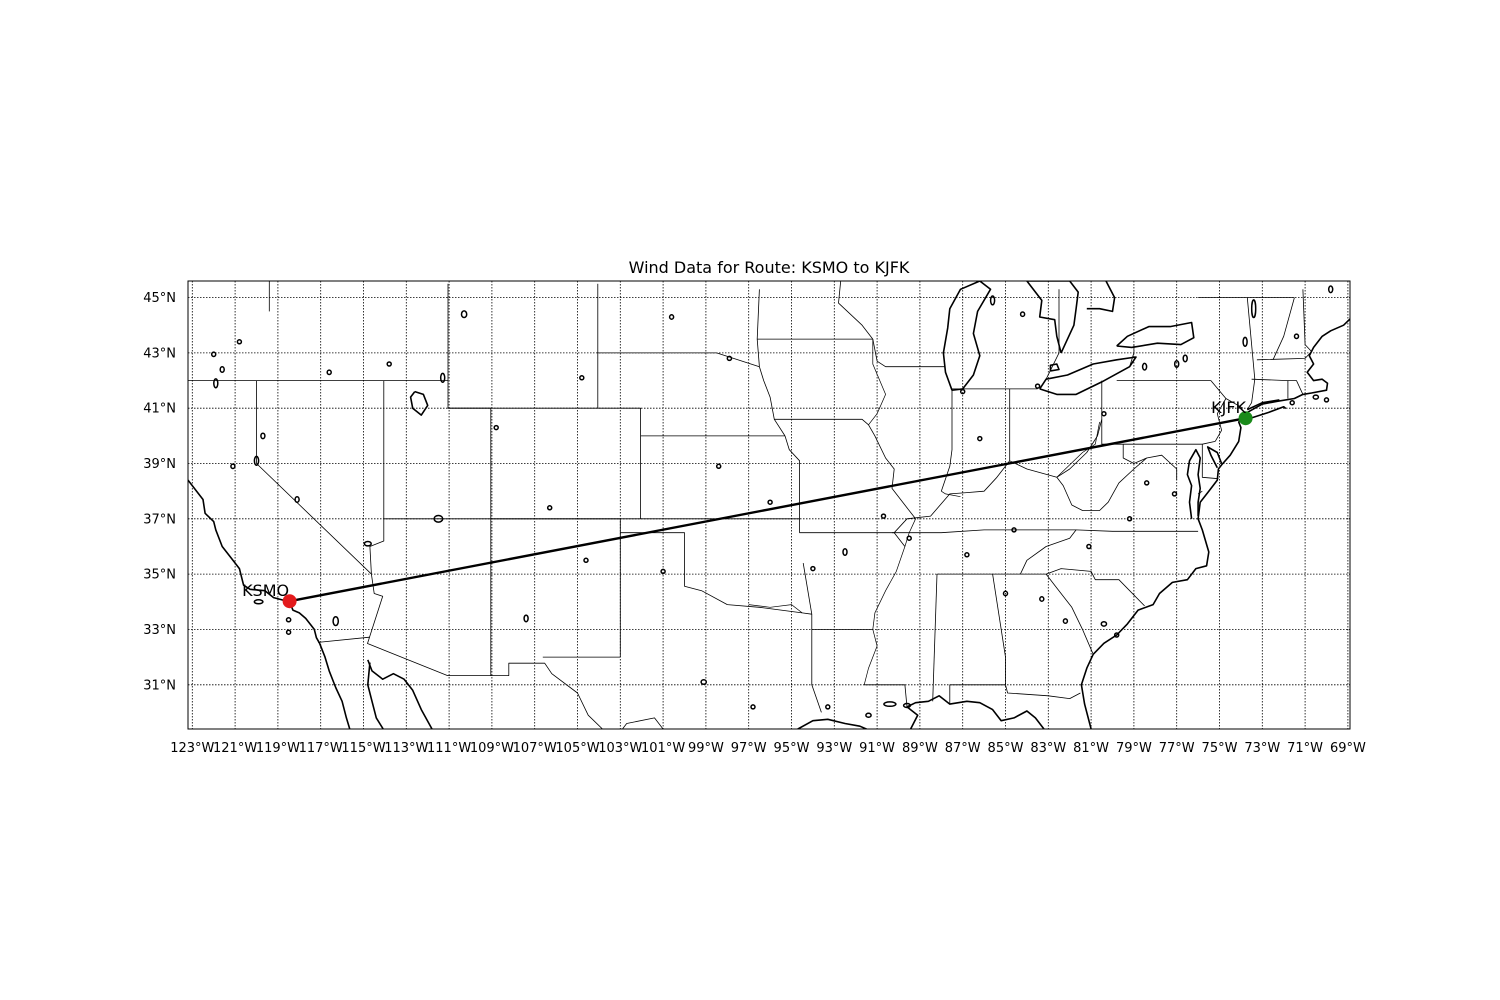 Image resolution: width=1500 pixels, height=1000 pixels. I want to click on origin-label: KSMO, so click(265, 590).